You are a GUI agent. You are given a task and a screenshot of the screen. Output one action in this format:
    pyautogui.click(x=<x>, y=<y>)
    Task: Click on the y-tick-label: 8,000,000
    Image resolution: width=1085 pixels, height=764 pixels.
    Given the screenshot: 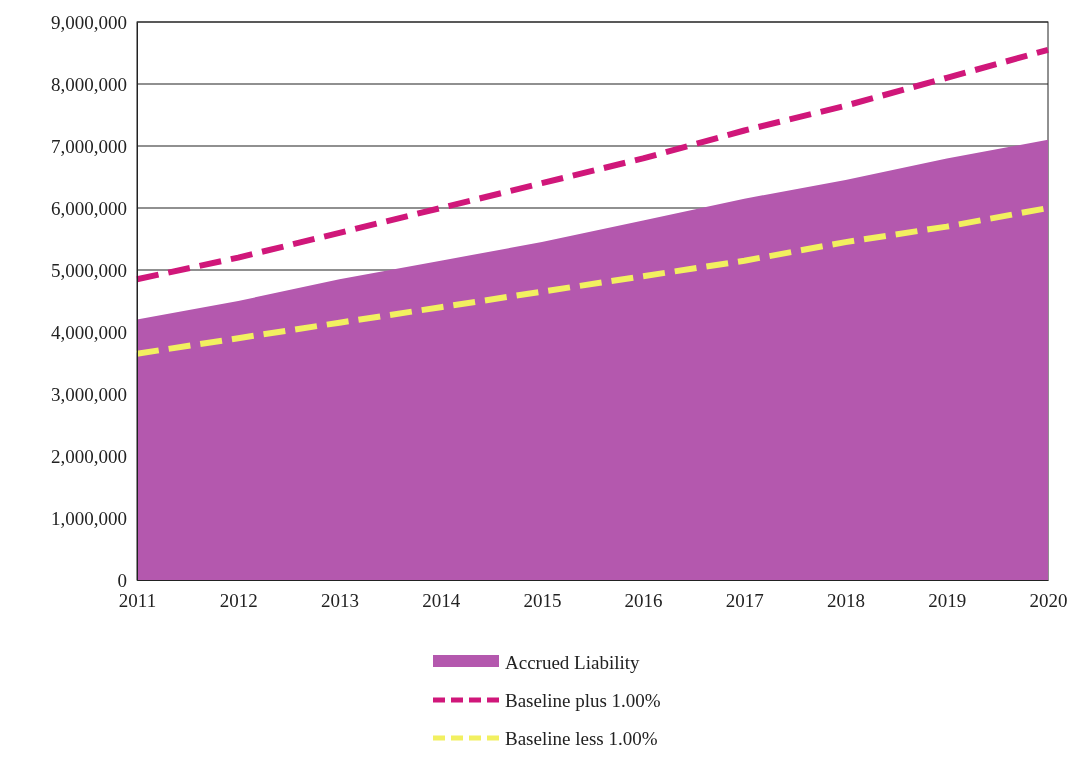 What is the action you would take?
    pyautogui.click(x=89, y=84)
    